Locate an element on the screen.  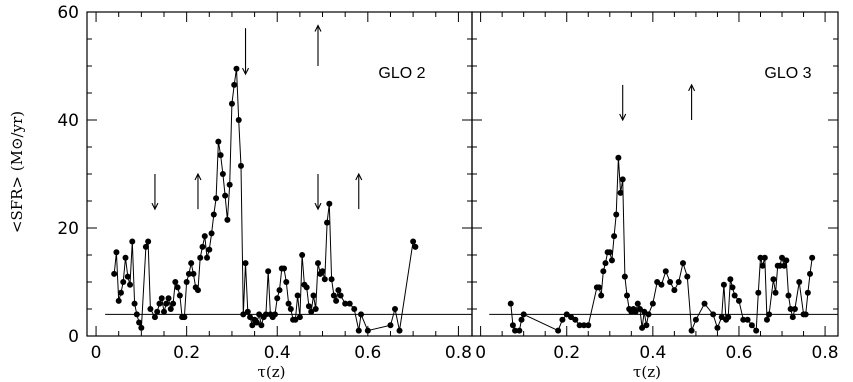
x-tick-label: 0.4 is located at coordinates (652, 353).